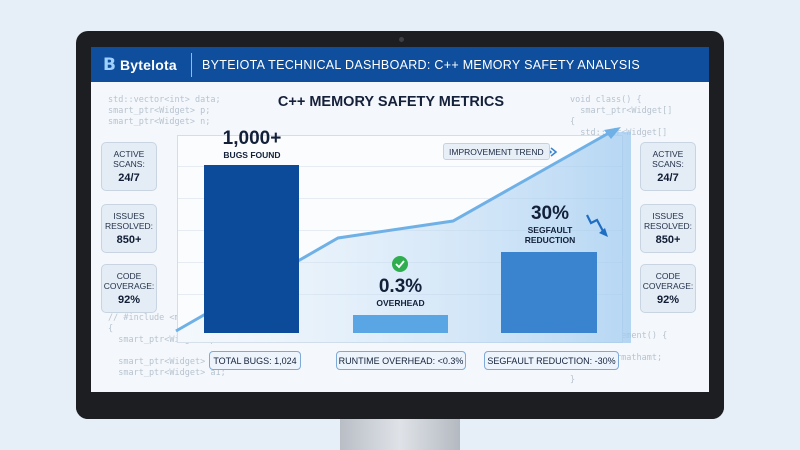  I want to click on bugs-found-caption: BUGS FOUND, so click(252, 155).